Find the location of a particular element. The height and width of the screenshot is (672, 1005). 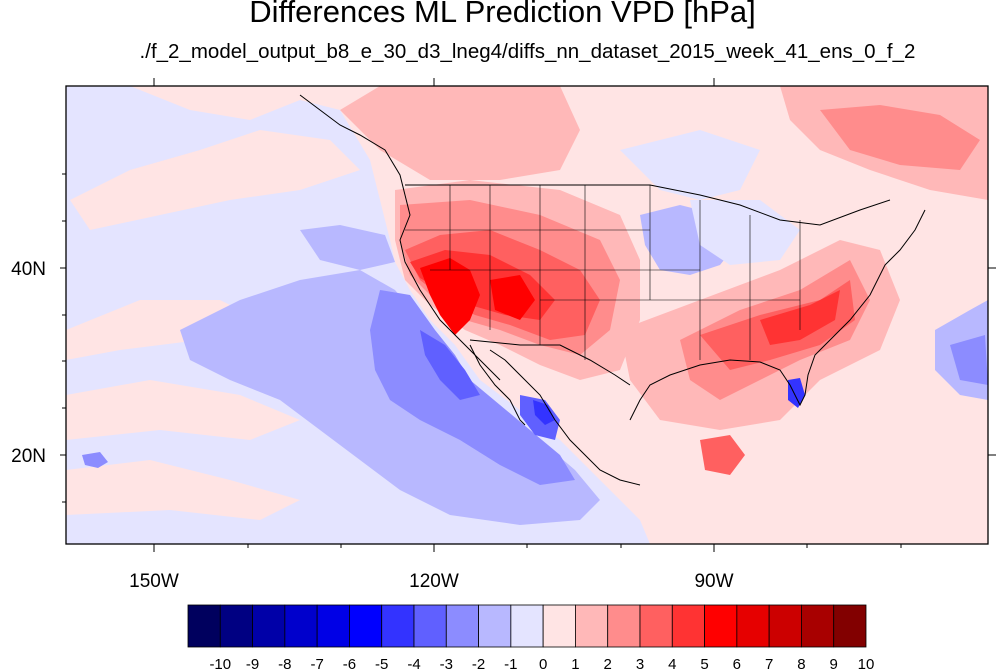

colorbar-label: -5 is located at coordinates (381, 664).